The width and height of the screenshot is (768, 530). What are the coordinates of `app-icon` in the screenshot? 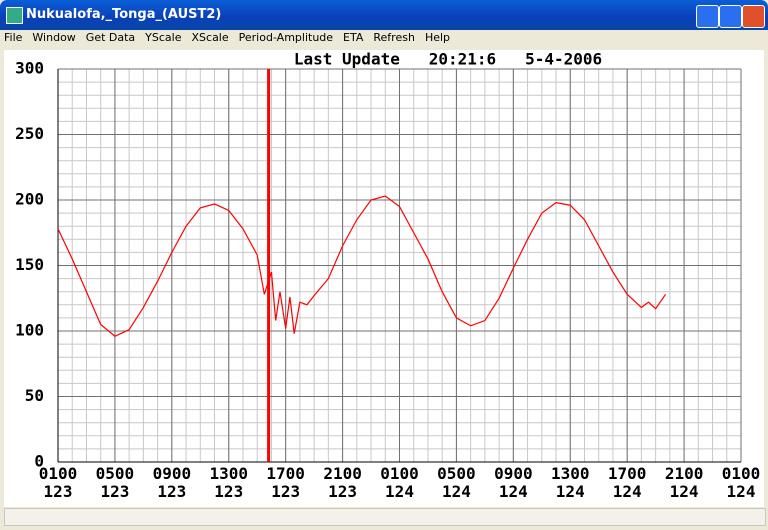 It's located at (14, 15).